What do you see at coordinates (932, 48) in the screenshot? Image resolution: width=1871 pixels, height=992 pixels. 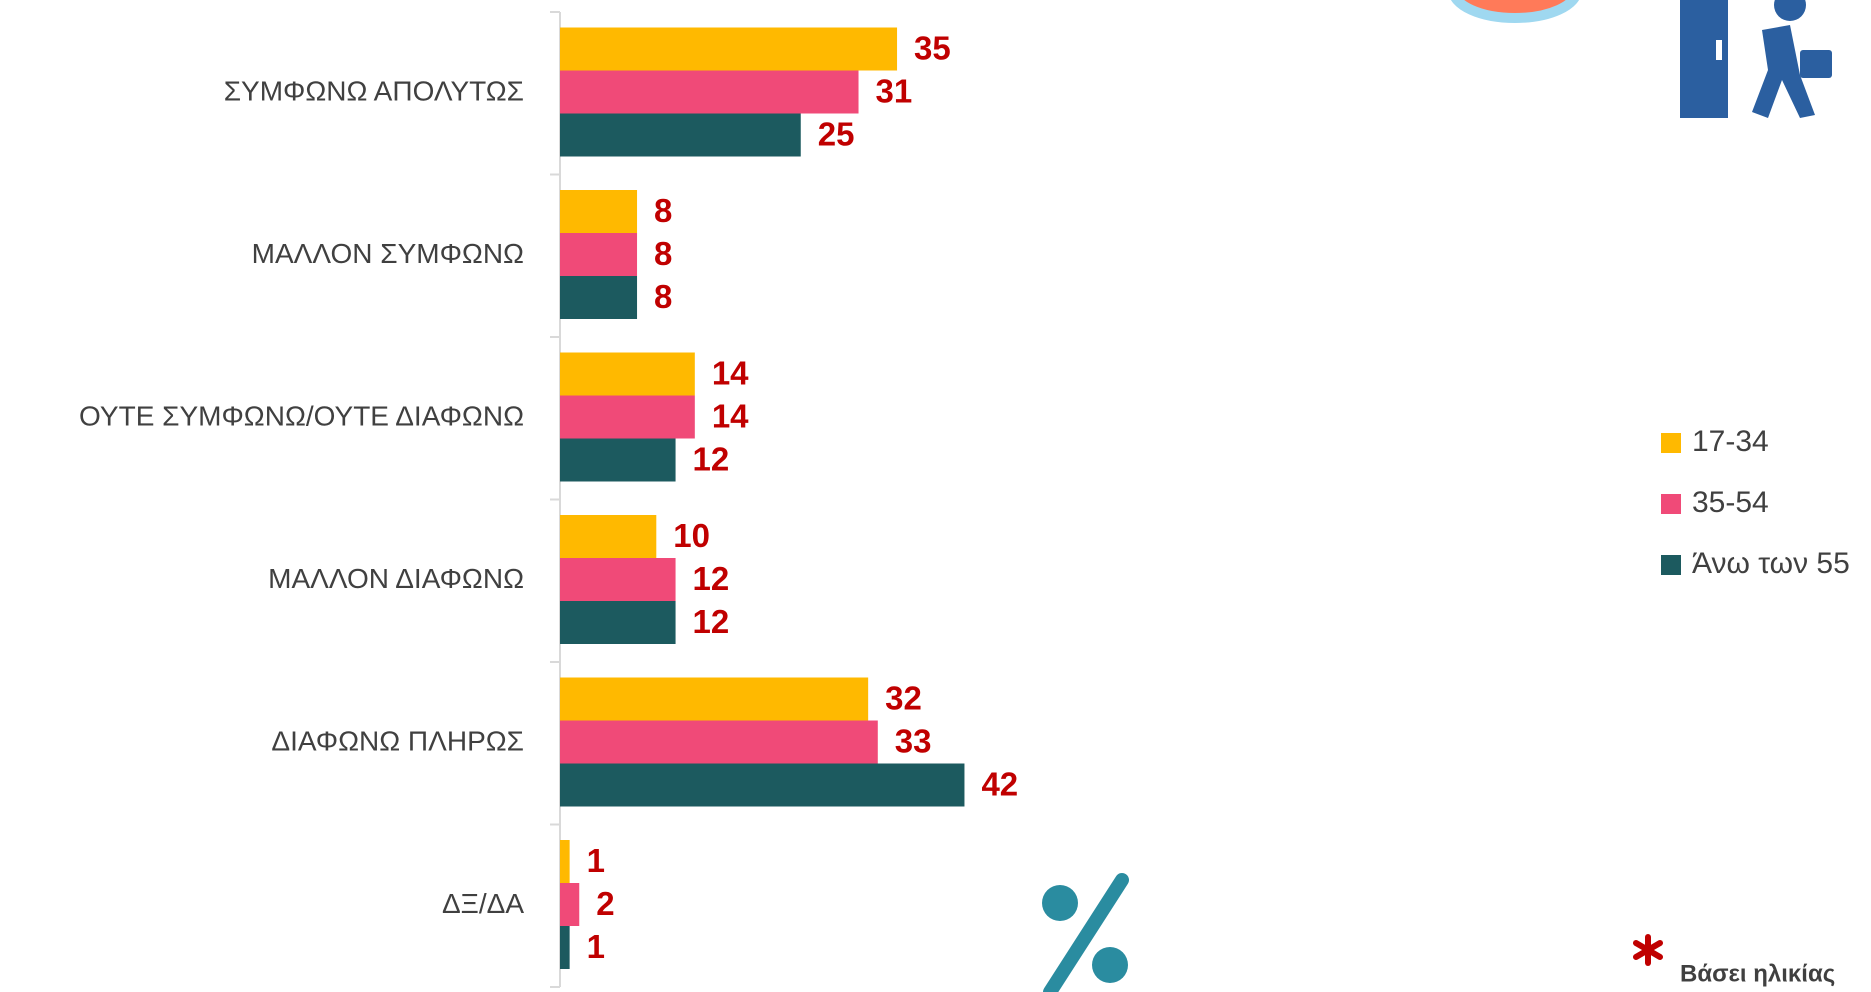 I see `value-label: 35` at bounding box center [932, 48].